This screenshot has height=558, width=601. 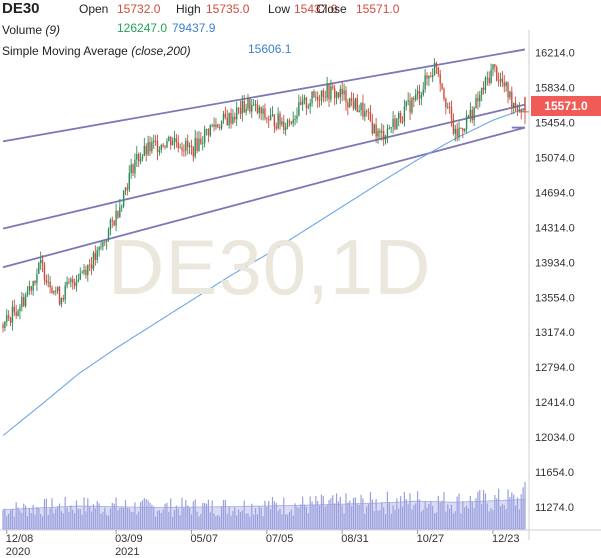 I want to click on close-value: 15571.0, so click(x=378, y=9).